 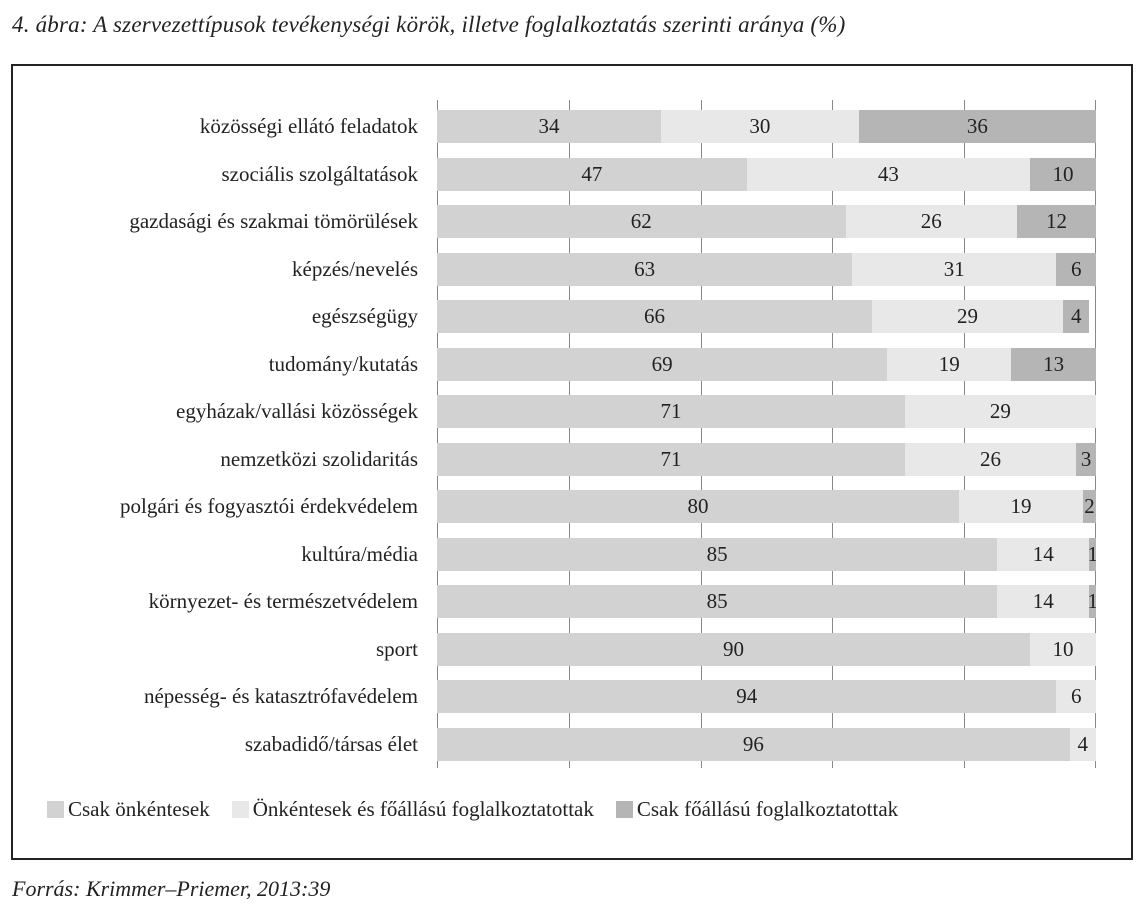 I want to click on bar-segment: 31, so click(x=954, y=269).